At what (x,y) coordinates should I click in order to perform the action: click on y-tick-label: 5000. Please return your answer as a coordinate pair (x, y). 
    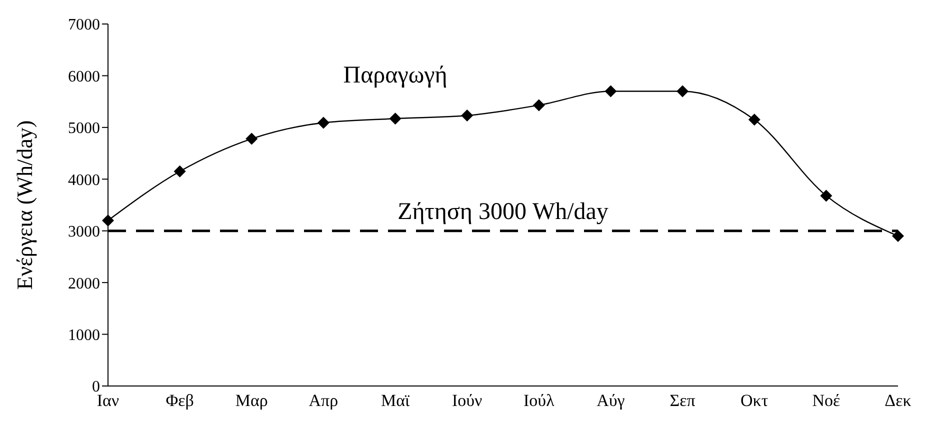
    Looking at the image, I should click on (84, 129).